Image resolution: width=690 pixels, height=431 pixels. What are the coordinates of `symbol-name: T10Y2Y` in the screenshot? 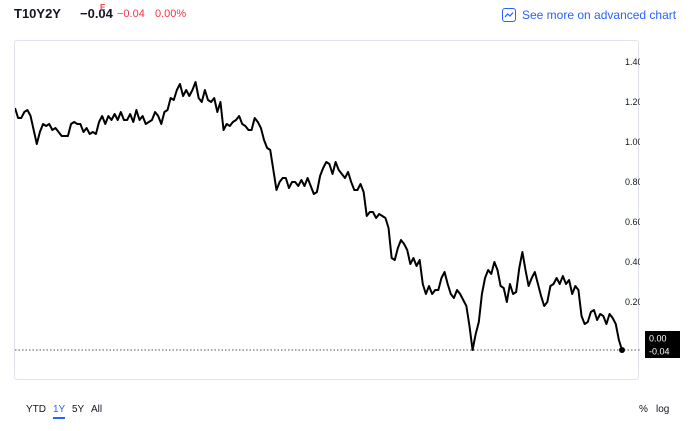 It's located at (37, 13).